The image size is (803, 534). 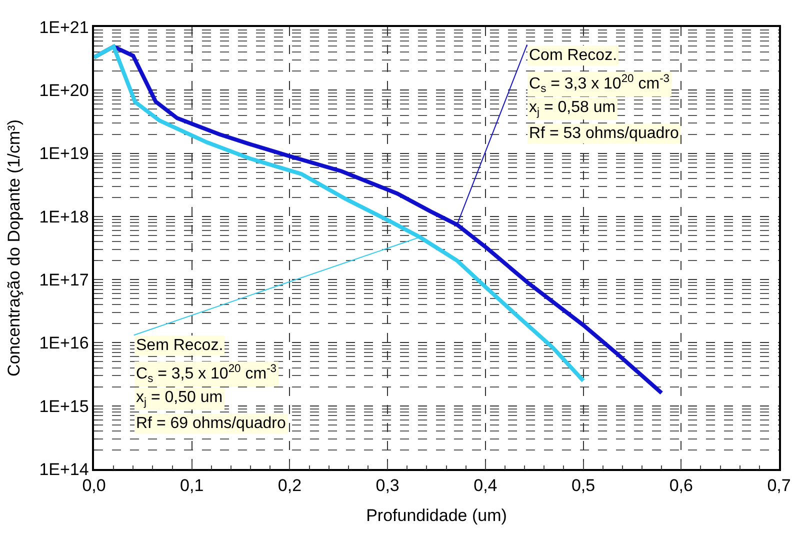 I want to click on x-tick-label: 0,3, so click(x=388, y=486).